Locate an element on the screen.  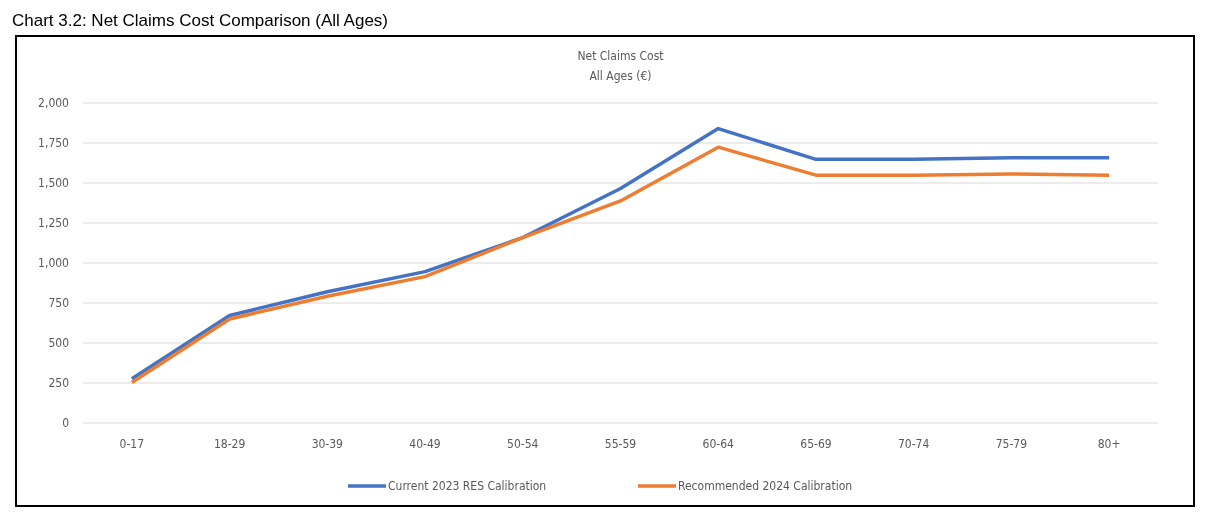
y-tick-label: 1,250 is located at coordinates (54, 223).